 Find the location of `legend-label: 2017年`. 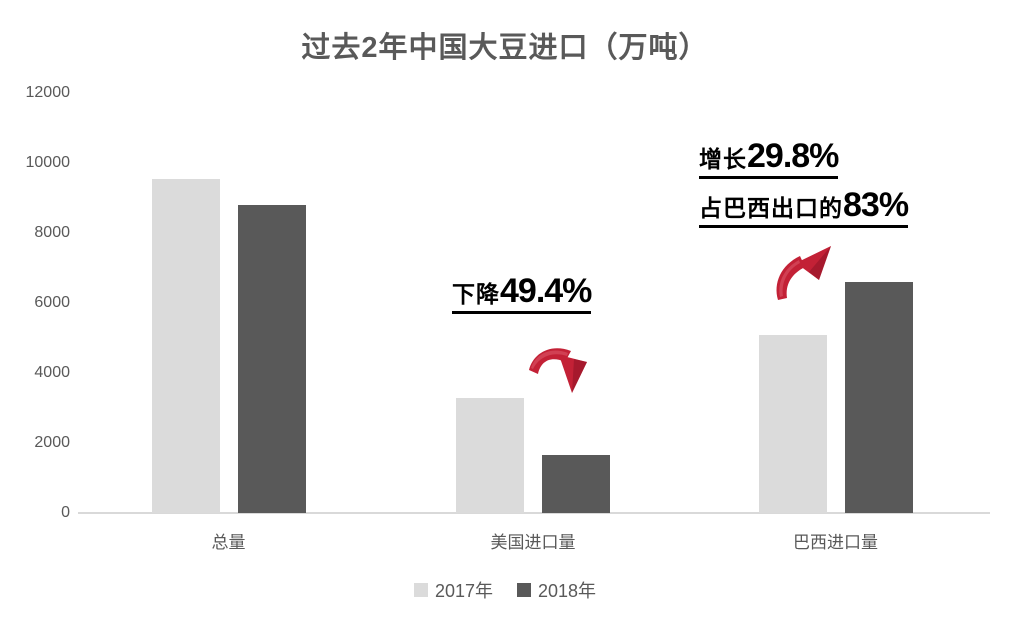

legend-label: 2017年 is located at coordinates (463, 591).